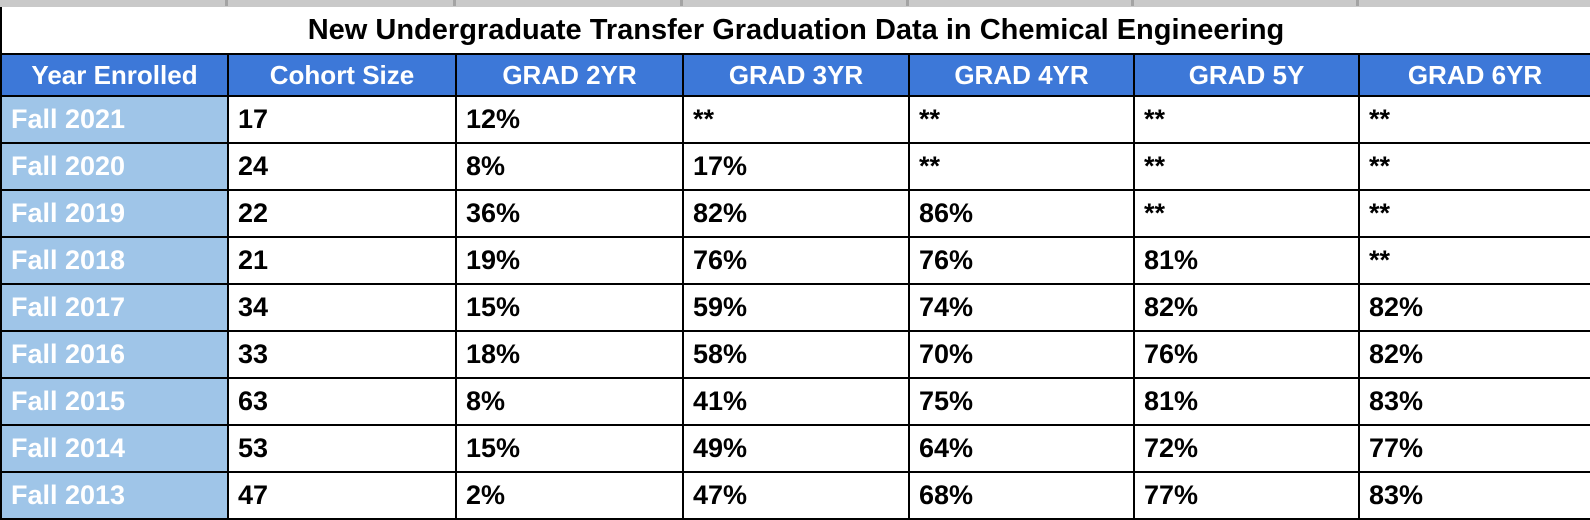 This screenshot has height=520, width=1590. Describe the element at coordinates (114, 75) in the screenshot. I see `col-header-year-enrolled: Year Enrolled` at that location.